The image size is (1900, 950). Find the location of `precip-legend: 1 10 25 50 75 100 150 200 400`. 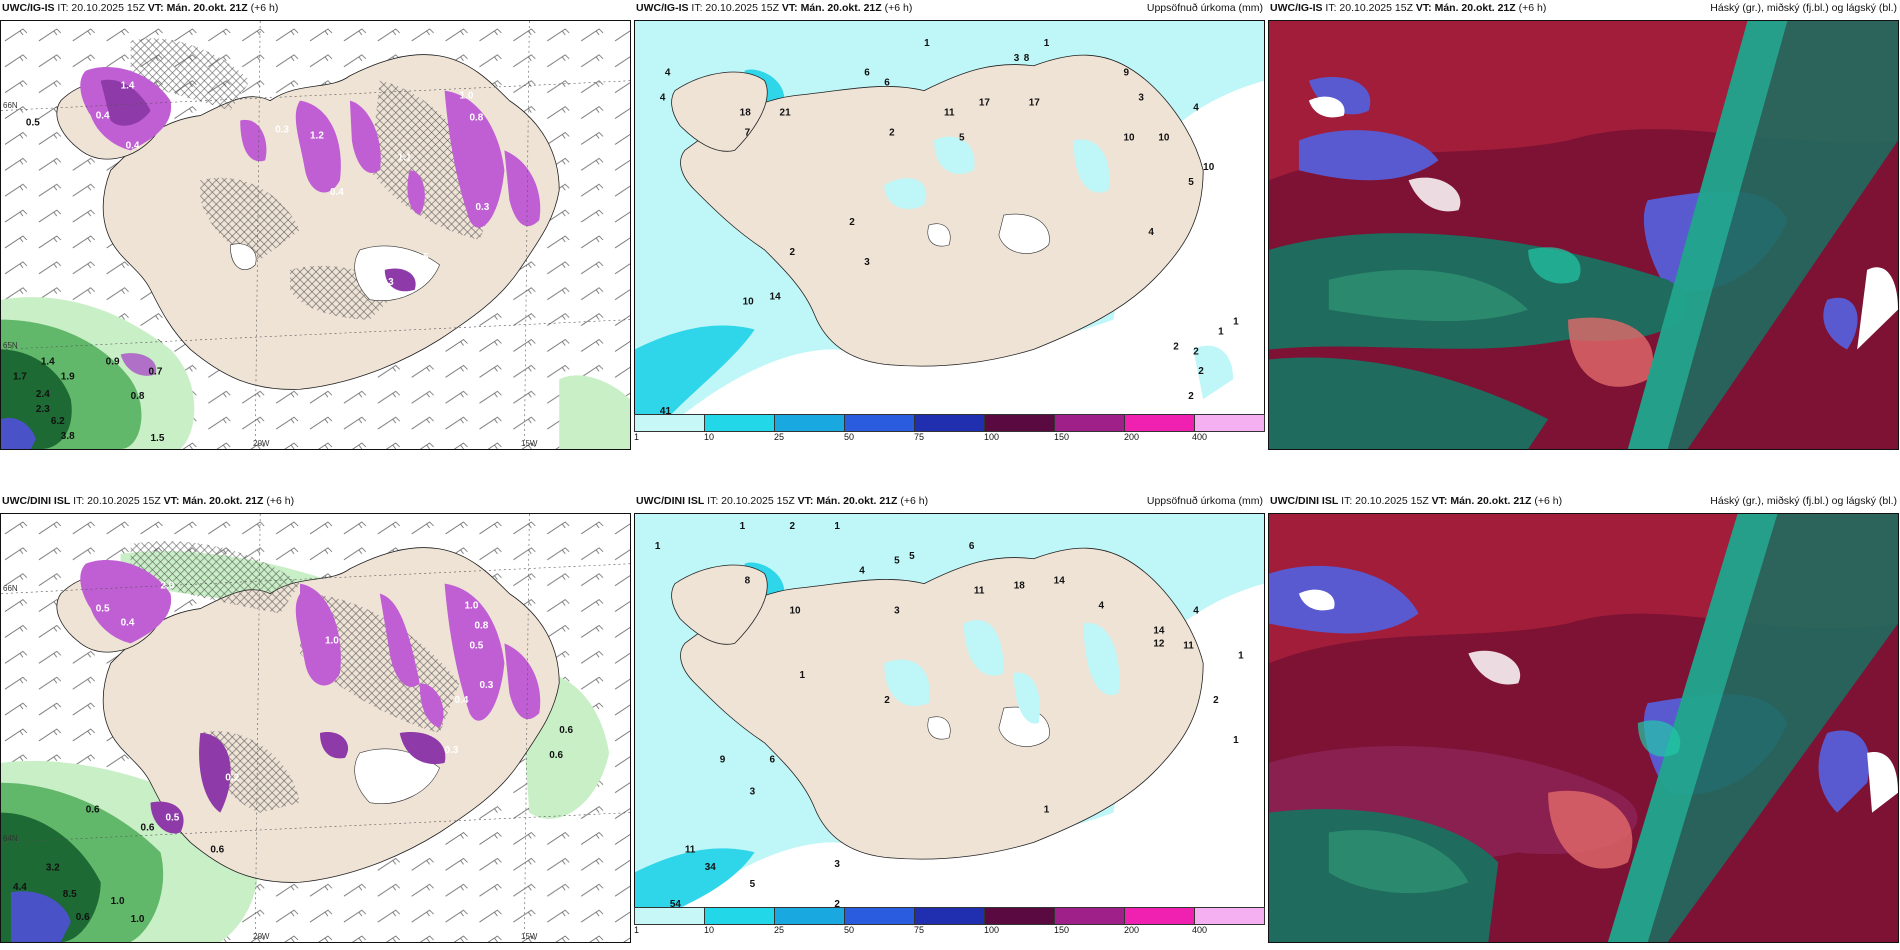

precip-legend: 1 10 25 50 75 100 150 200 400 is located at coordinates (949, 921).